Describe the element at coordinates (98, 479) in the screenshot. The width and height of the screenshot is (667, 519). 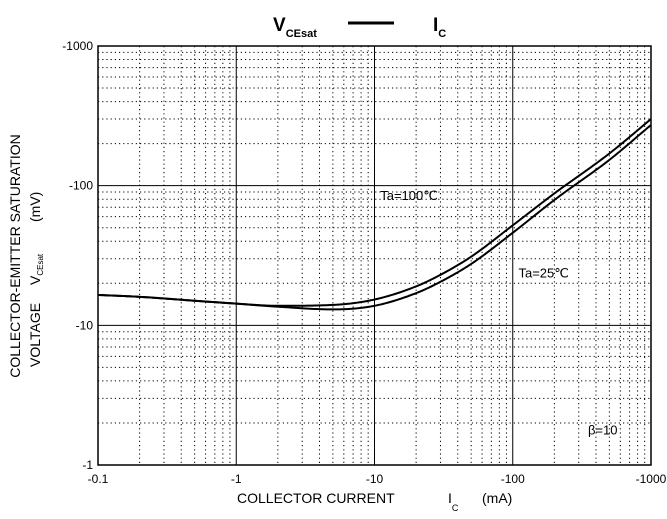
I see `x-tick-label: -0.1` at that location.